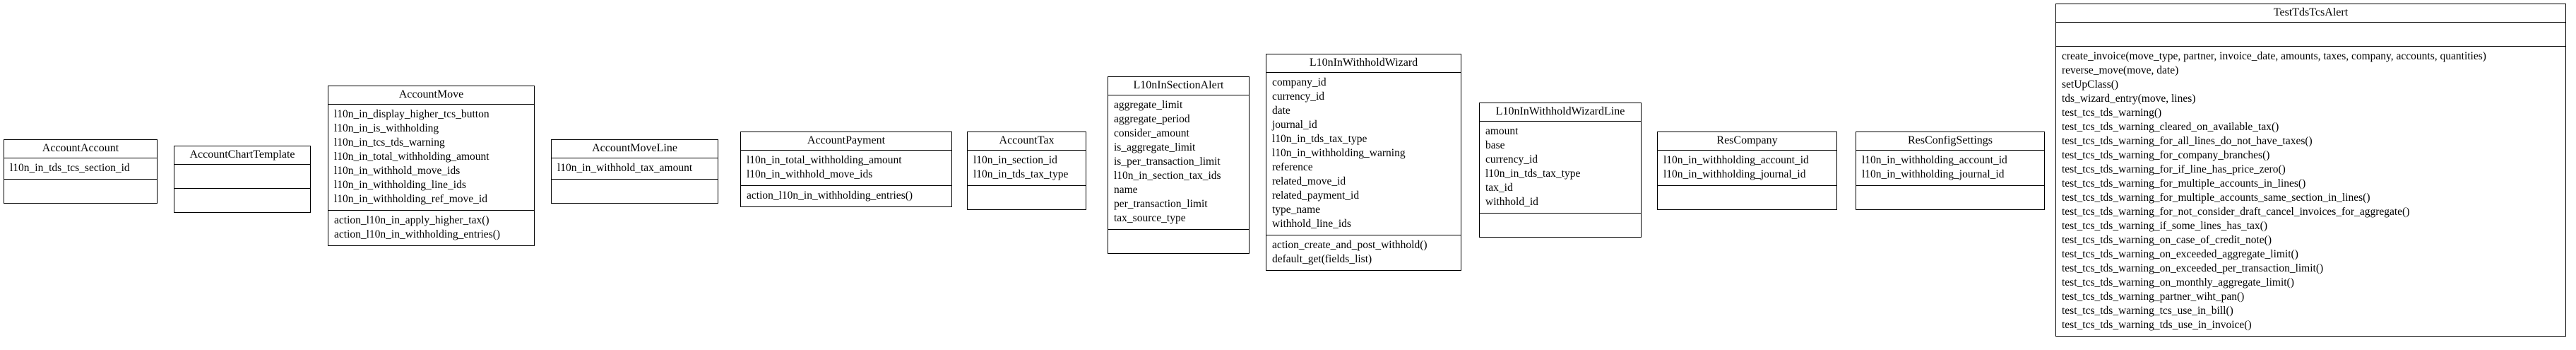  I want to click on class-name: L10nInWithholdWizard, so click(1363, 64).